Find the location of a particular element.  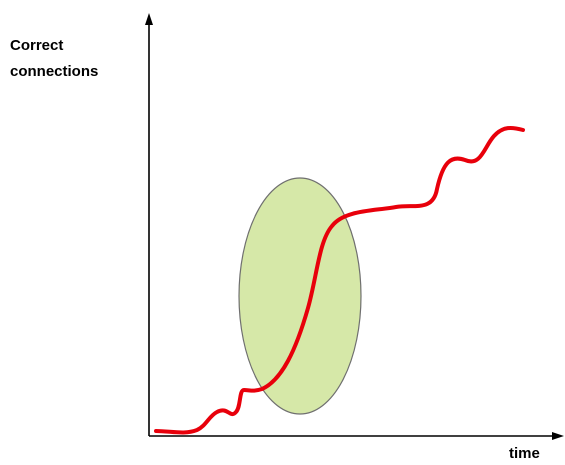

y-axis-label: Correct connections is located at coordinates (54, 58).